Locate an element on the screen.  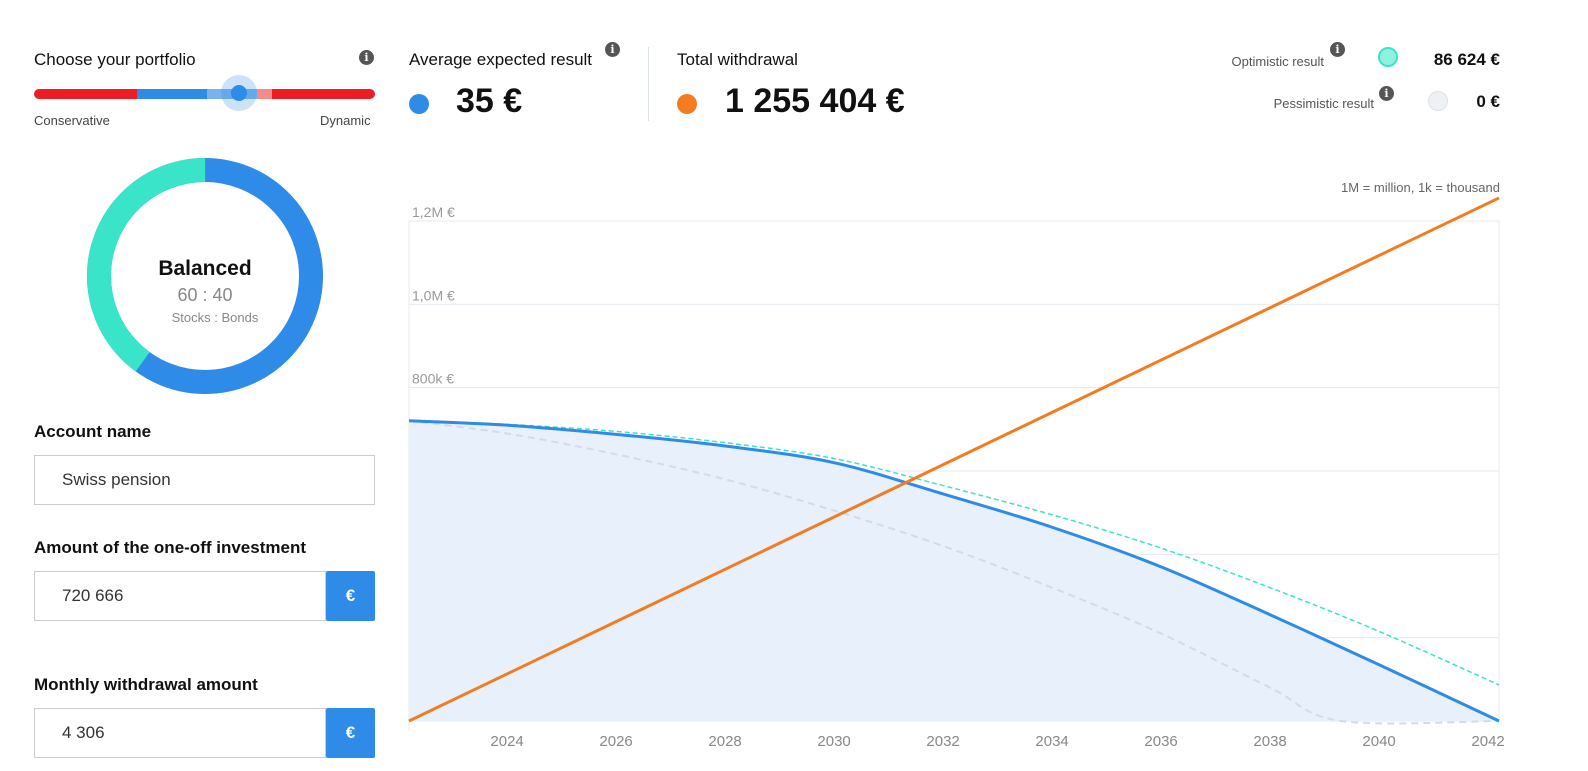
x-tick-label: 2032 is located at coordinates (942, 741).